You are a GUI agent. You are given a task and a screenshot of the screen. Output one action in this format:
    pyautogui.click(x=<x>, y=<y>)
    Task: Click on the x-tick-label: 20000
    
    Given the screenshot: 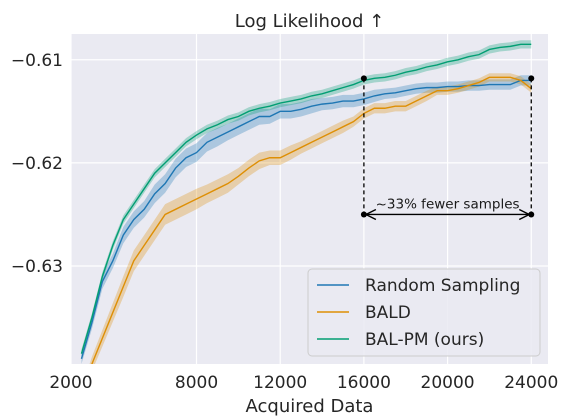 What is the action you would take?
    pyautogui.click(x=448, y=383)
    